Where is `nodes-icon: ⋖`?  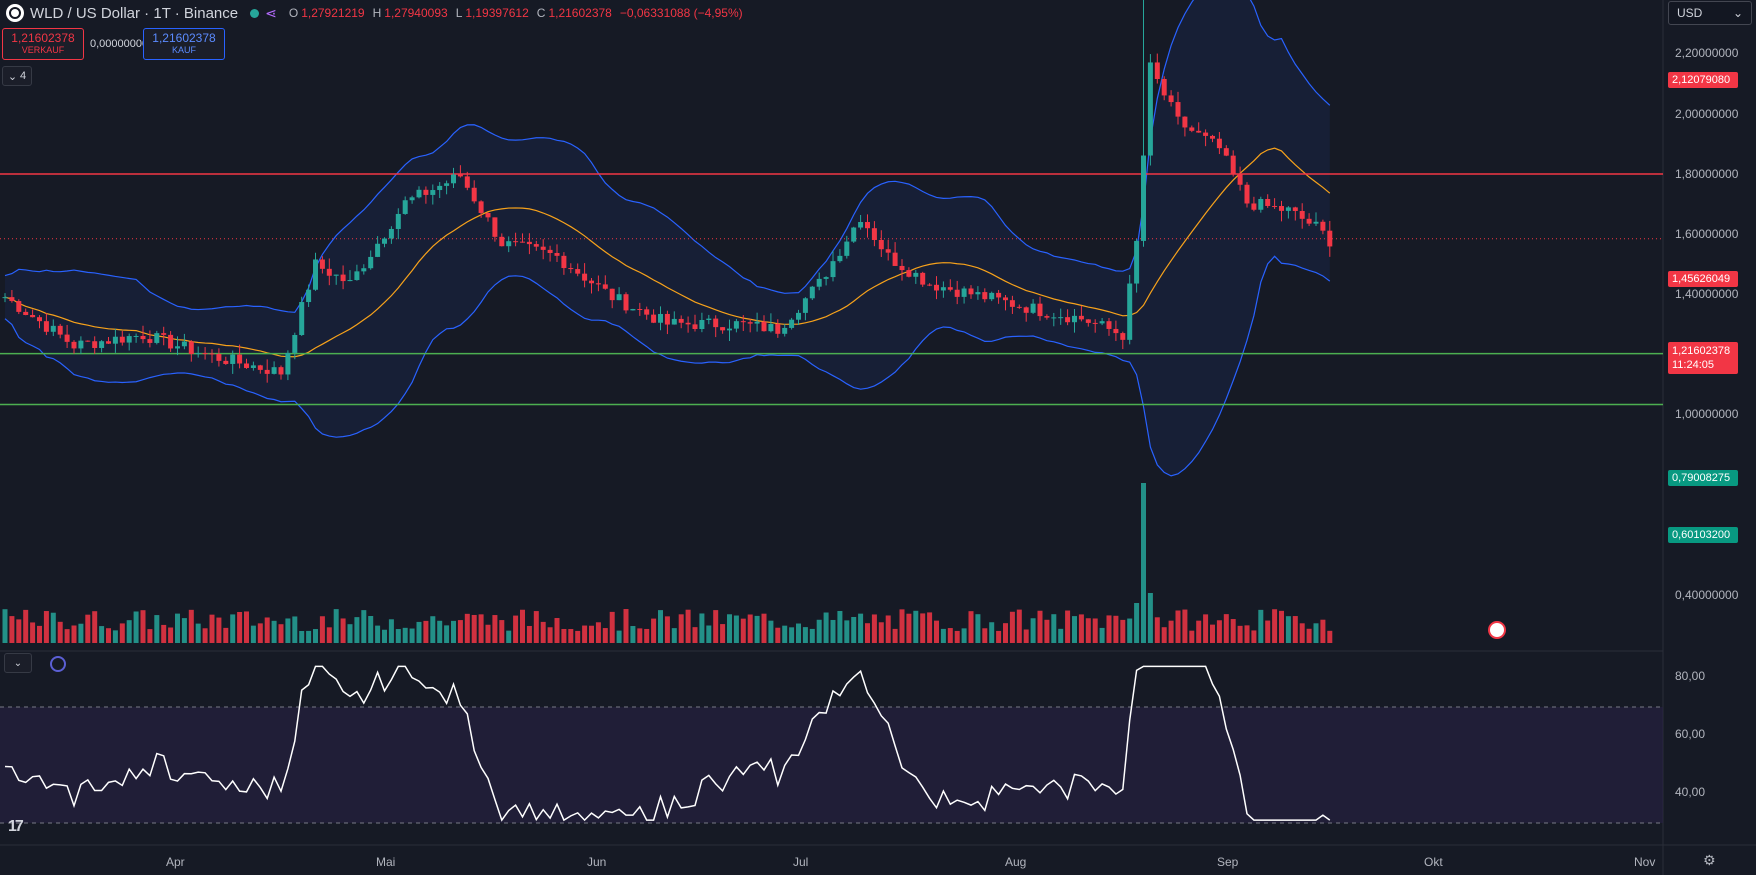
nodes-icon: ⋖ is located at coordinates (271, 12).